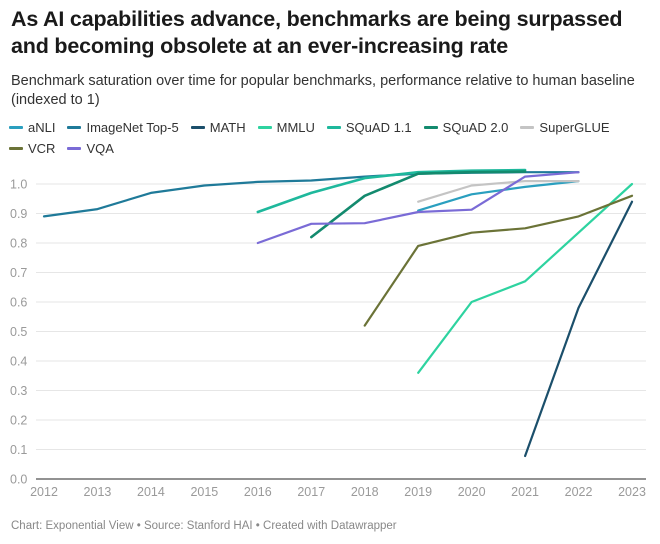 This screenshot has width=660, height=544. I want to click on legend-item-math: MATH, so click(218, 127).